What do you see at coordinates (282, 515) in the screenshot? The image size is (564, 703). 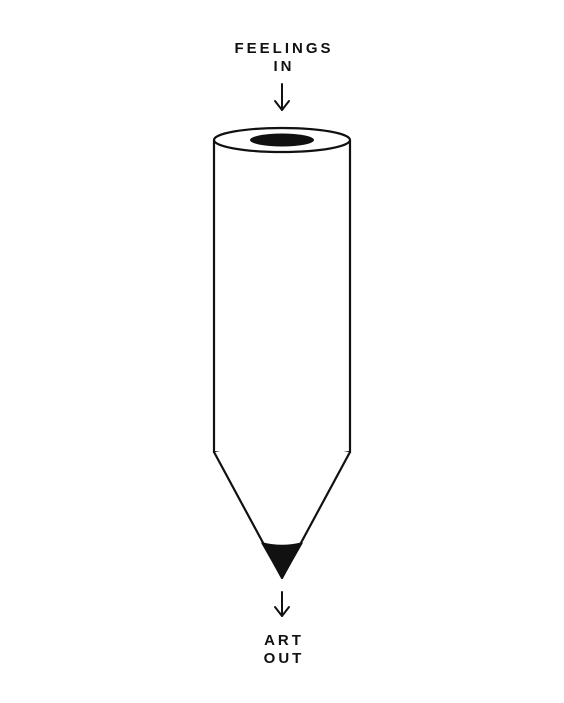 I see `pencil-tip` at bounding box center [282, 515].